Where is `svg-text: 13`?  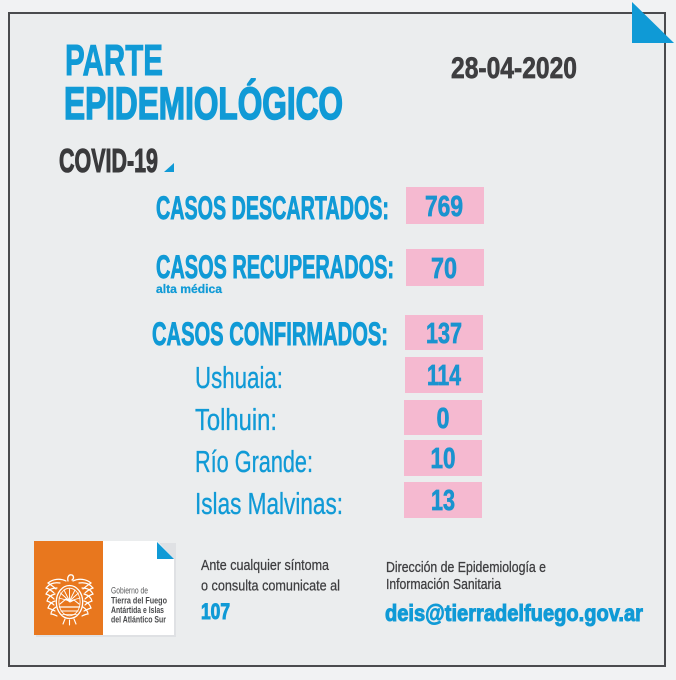 svg-text: 13 is located at coordinates (443, 501).